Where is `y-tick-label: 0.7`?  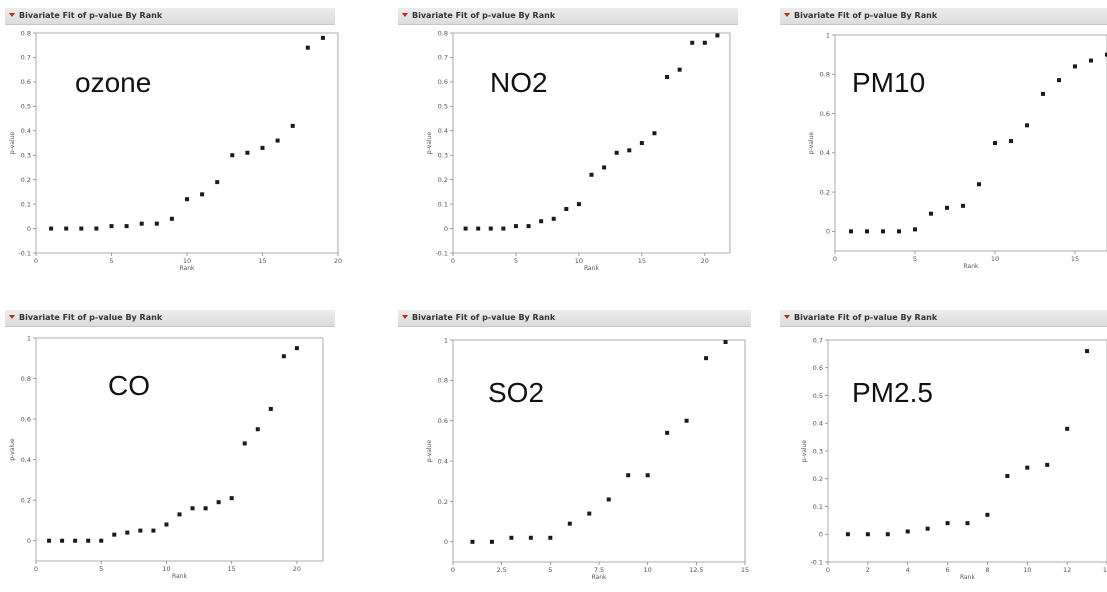
y-tick-label: 0.7 is located at coordinates (443, 58).